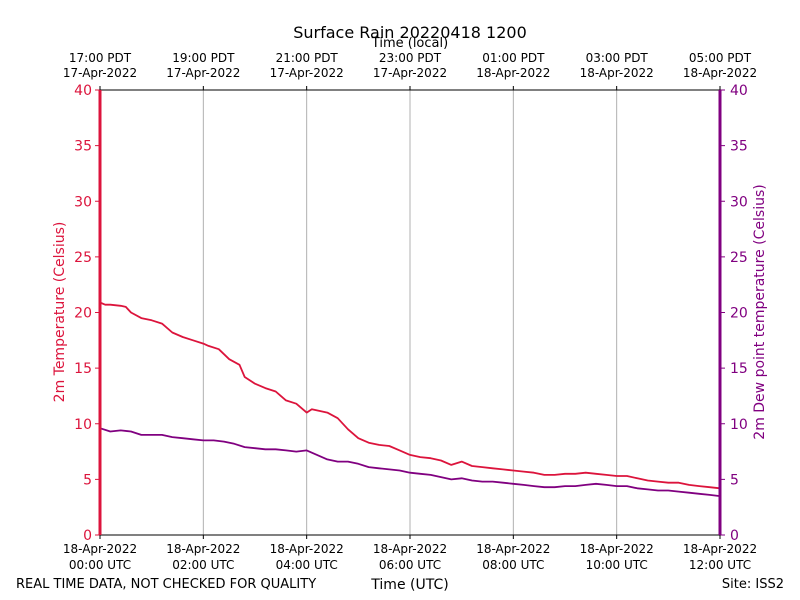 The image size is (800, 600). I want to click on dewpoint-series-line, so click(410, 462).